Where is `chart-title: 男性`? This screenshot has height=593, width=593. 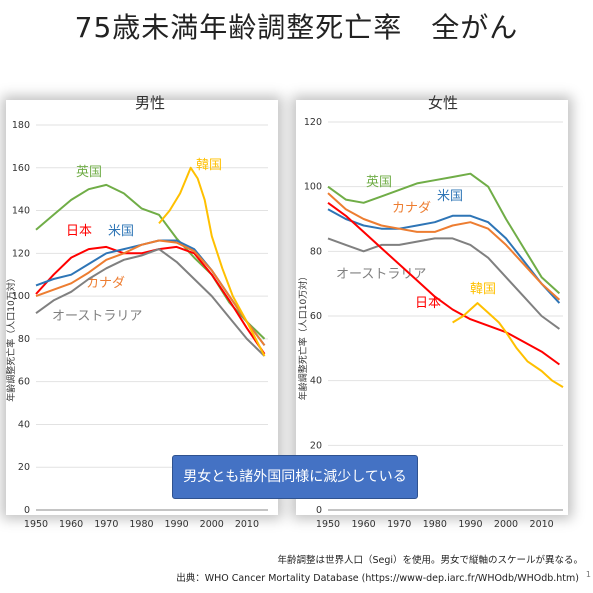 chart-title: 男性 is located at coordinates (150, 103).